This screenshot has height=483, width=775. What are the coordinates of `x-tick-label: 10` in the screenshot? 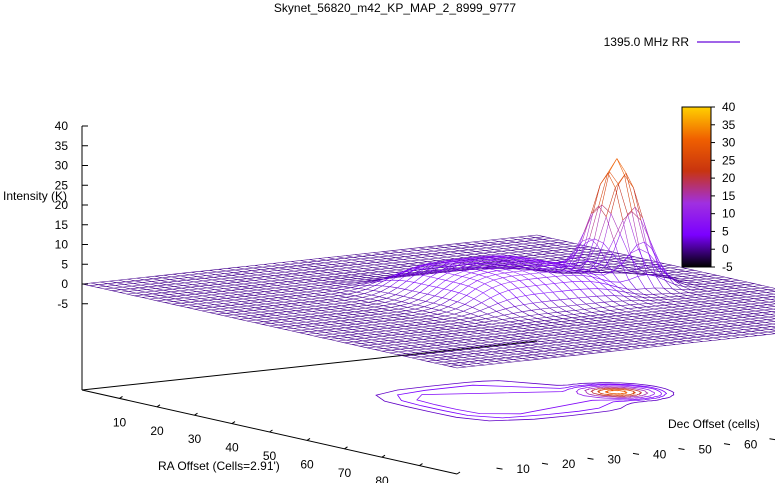 It's located at (120, 422).